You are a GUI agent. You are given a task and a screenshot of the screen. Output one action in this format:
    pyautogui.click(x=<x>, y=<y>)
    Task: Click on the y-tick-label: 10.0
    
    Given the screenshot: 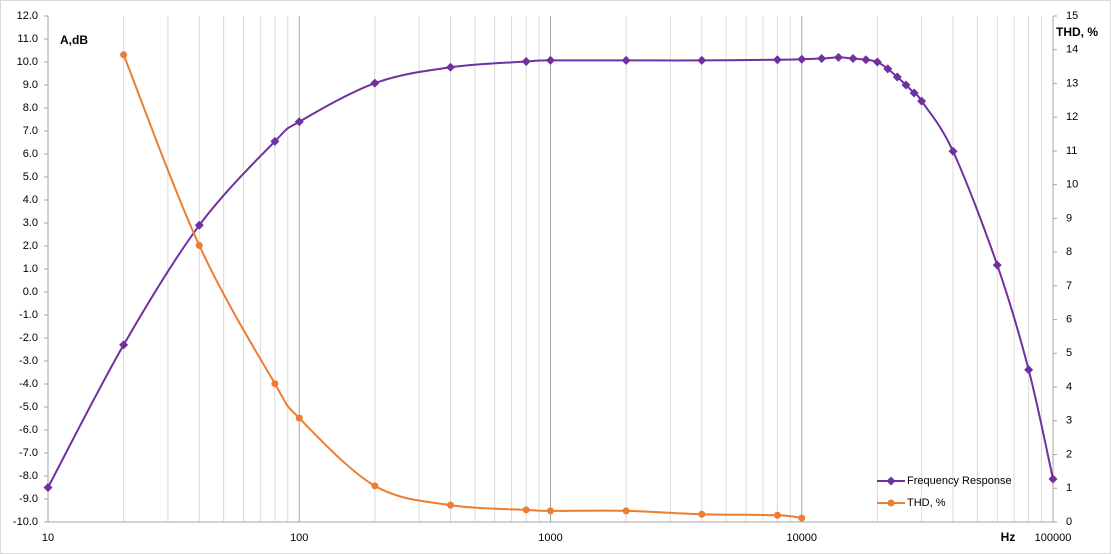 What is the action you would take?
    pyautogui.click(x=27, y=62)
    